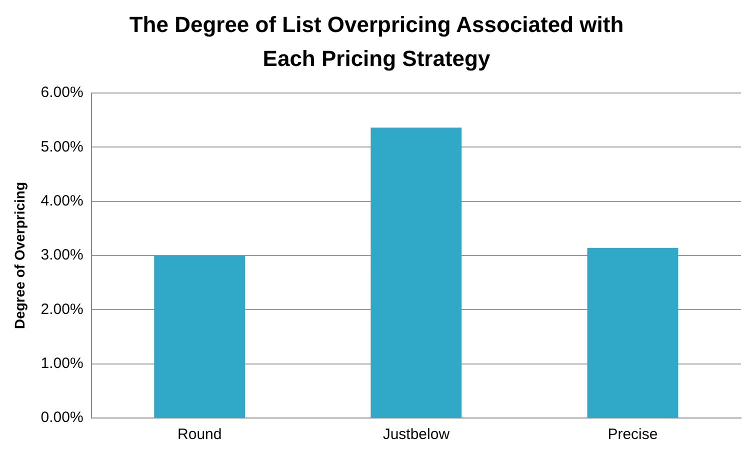 This screenshot has width=753, height=464. What do you see at coordinates (62, 417) in the screenshot?
I see `y-tick-label: 0.00%` at bounding box center [62, 417].